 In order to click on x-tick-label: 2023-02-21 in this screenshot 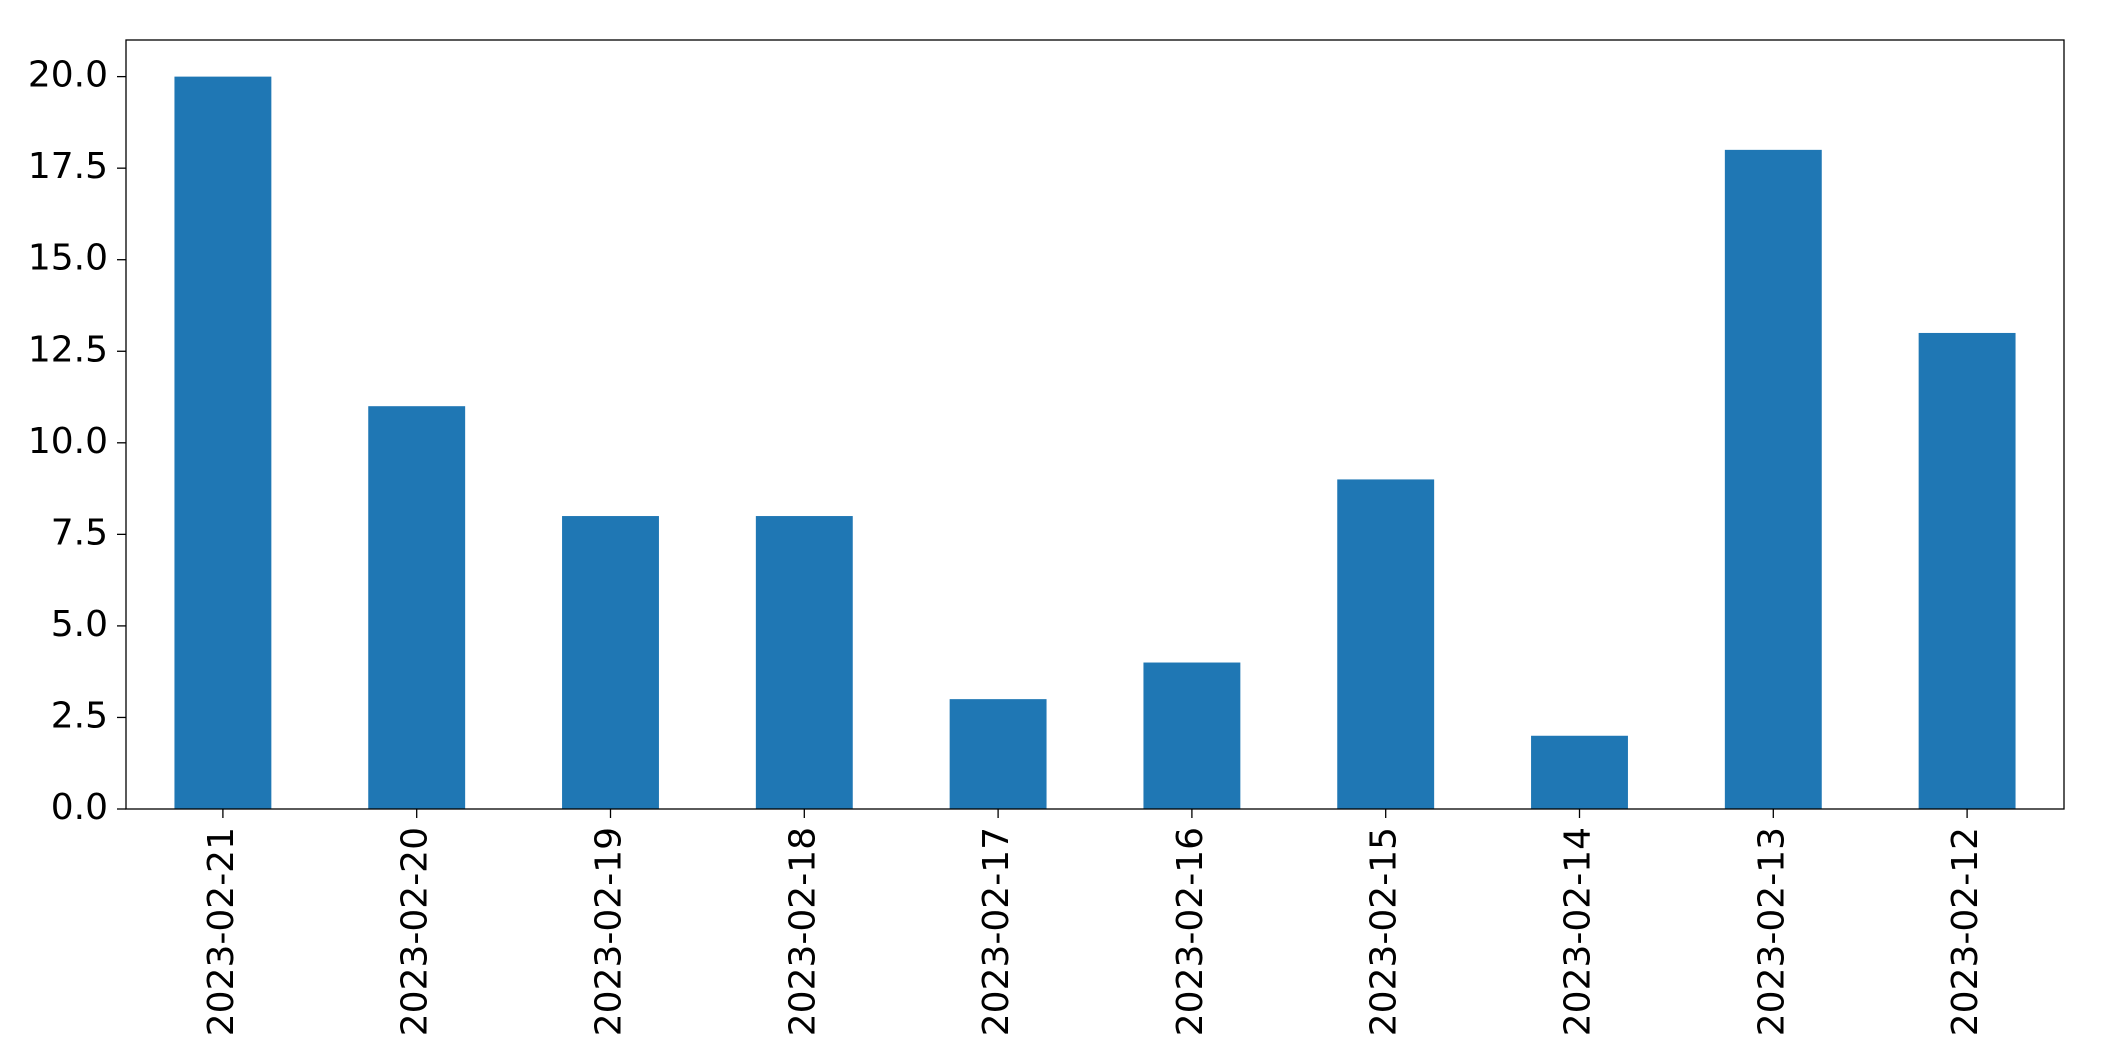, I will do `click(221, 931)`.